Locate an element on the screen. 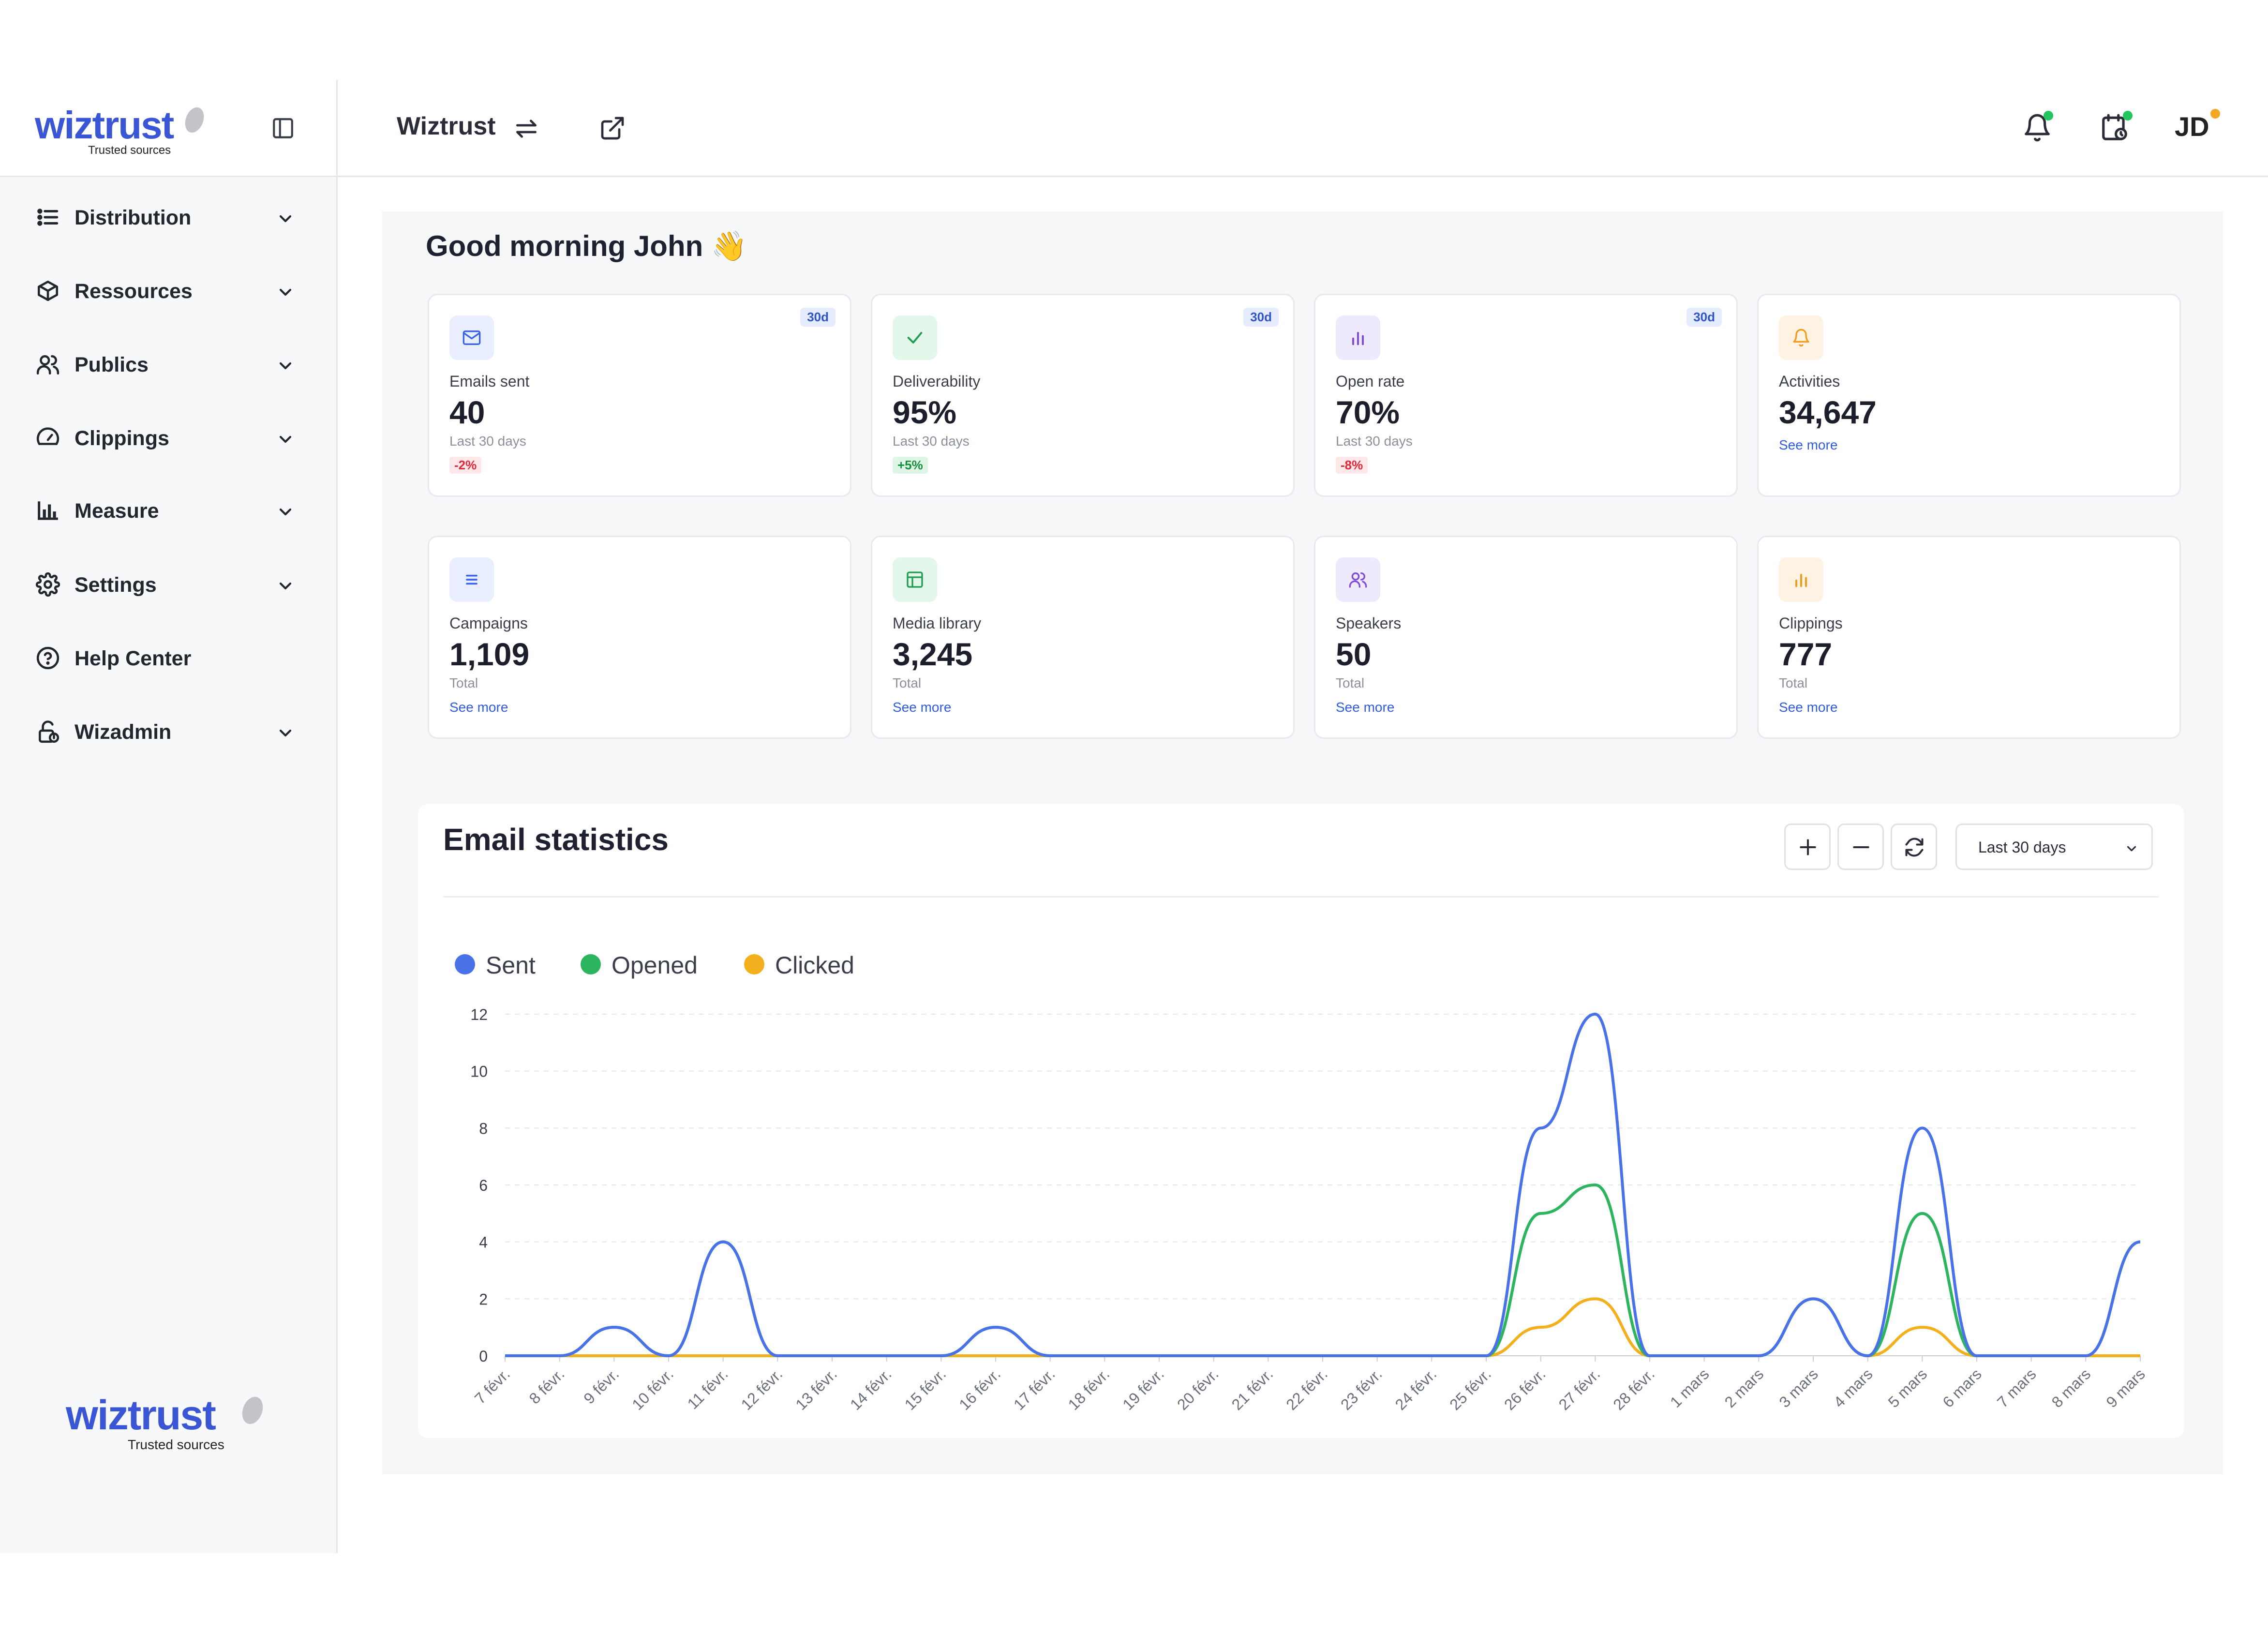 The image size is (2268, 1633). sidebar-item-distribution: Distribution is located at coordinates (168, 215).